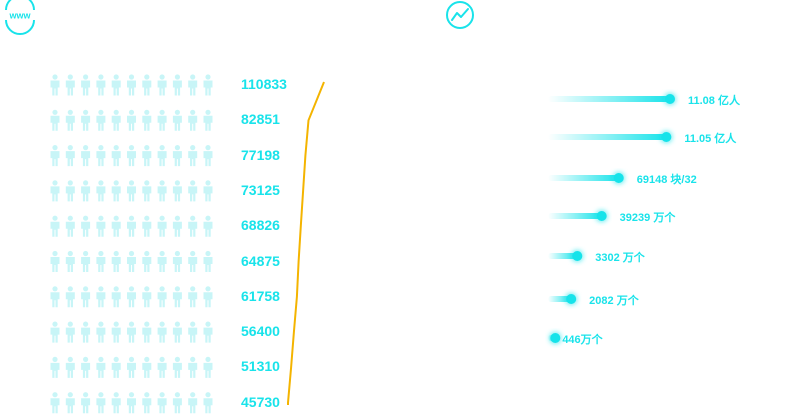 Image resolution: width=802 pixels, height=418 pixels. Describe the element at coordinates (710, 138) in the screenshot. I see `glow-bar-label: 11.05 亿人` at that location.